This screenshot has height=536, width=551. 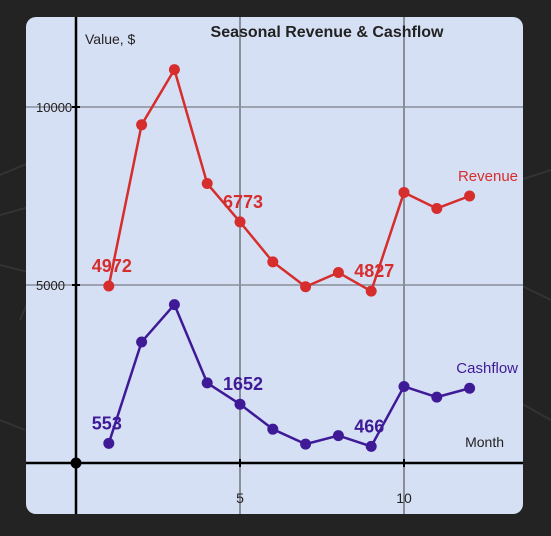 I want to click on y-tick-label-10000: 10000, so click(x=54, y=107).